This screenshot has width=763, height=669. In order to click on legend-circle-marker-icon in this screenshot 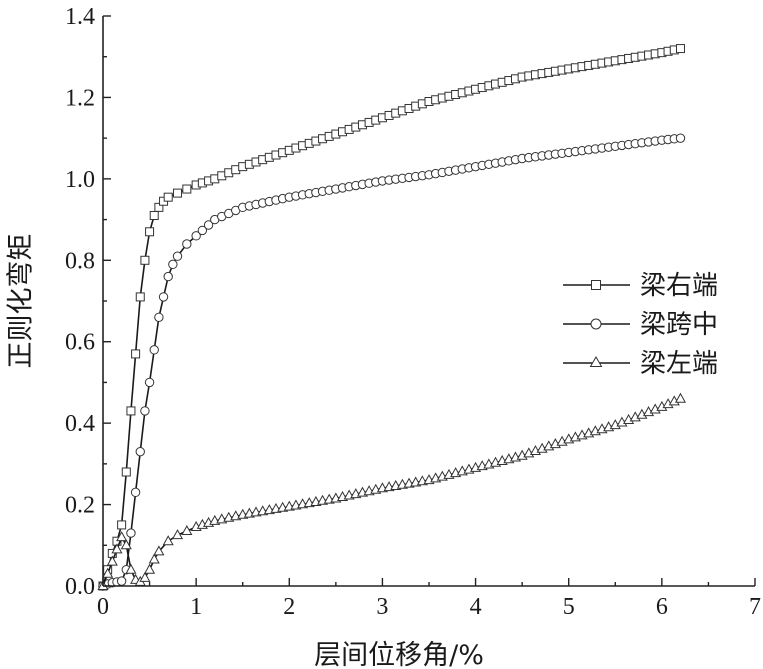, I will do `click(596, 324)`.